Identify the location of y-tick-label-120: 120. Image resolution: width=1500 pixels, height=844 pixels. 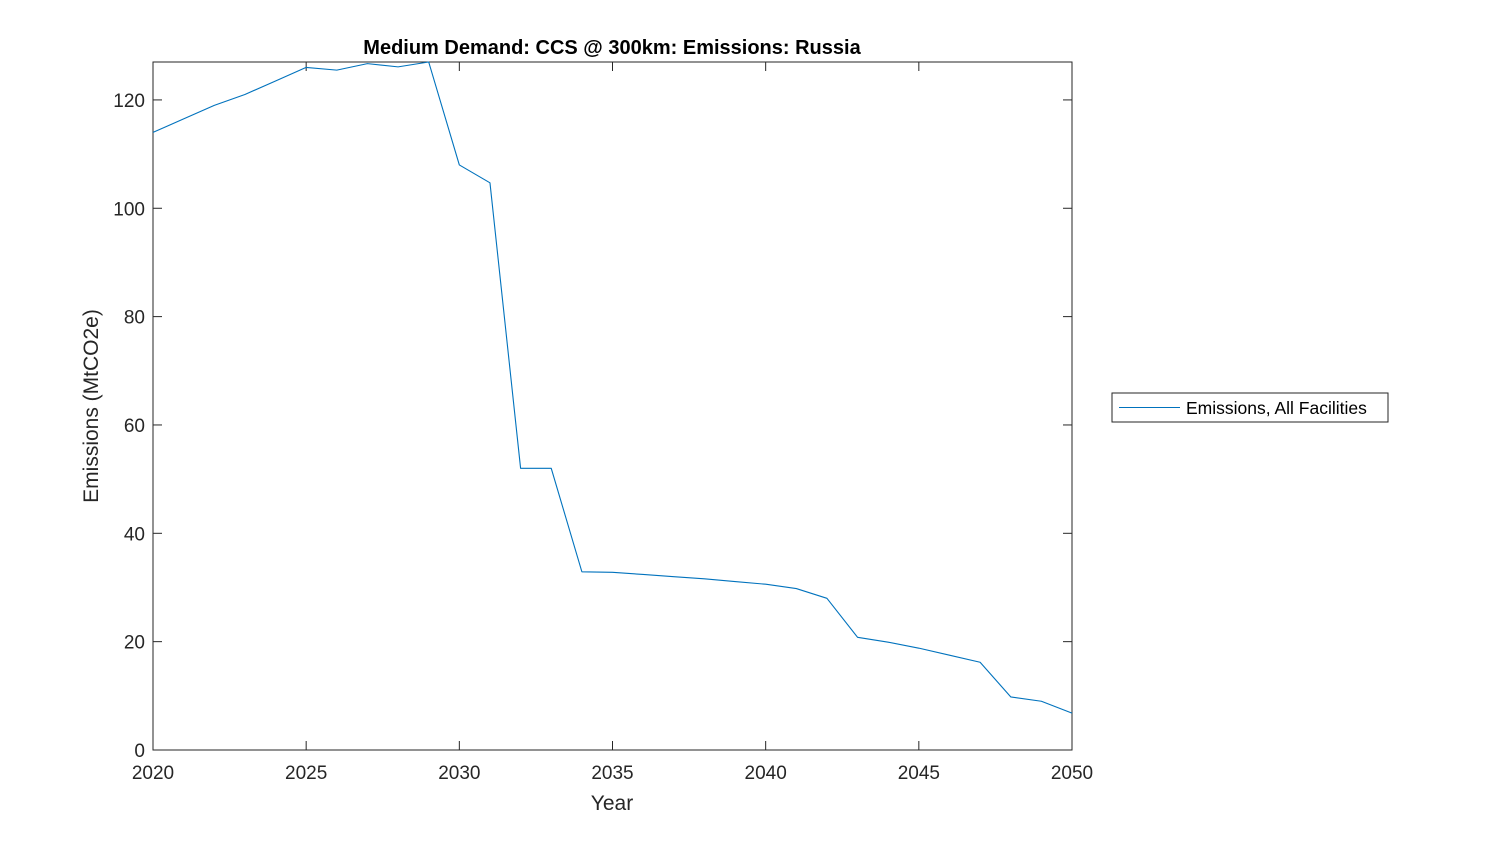
(129, 101).